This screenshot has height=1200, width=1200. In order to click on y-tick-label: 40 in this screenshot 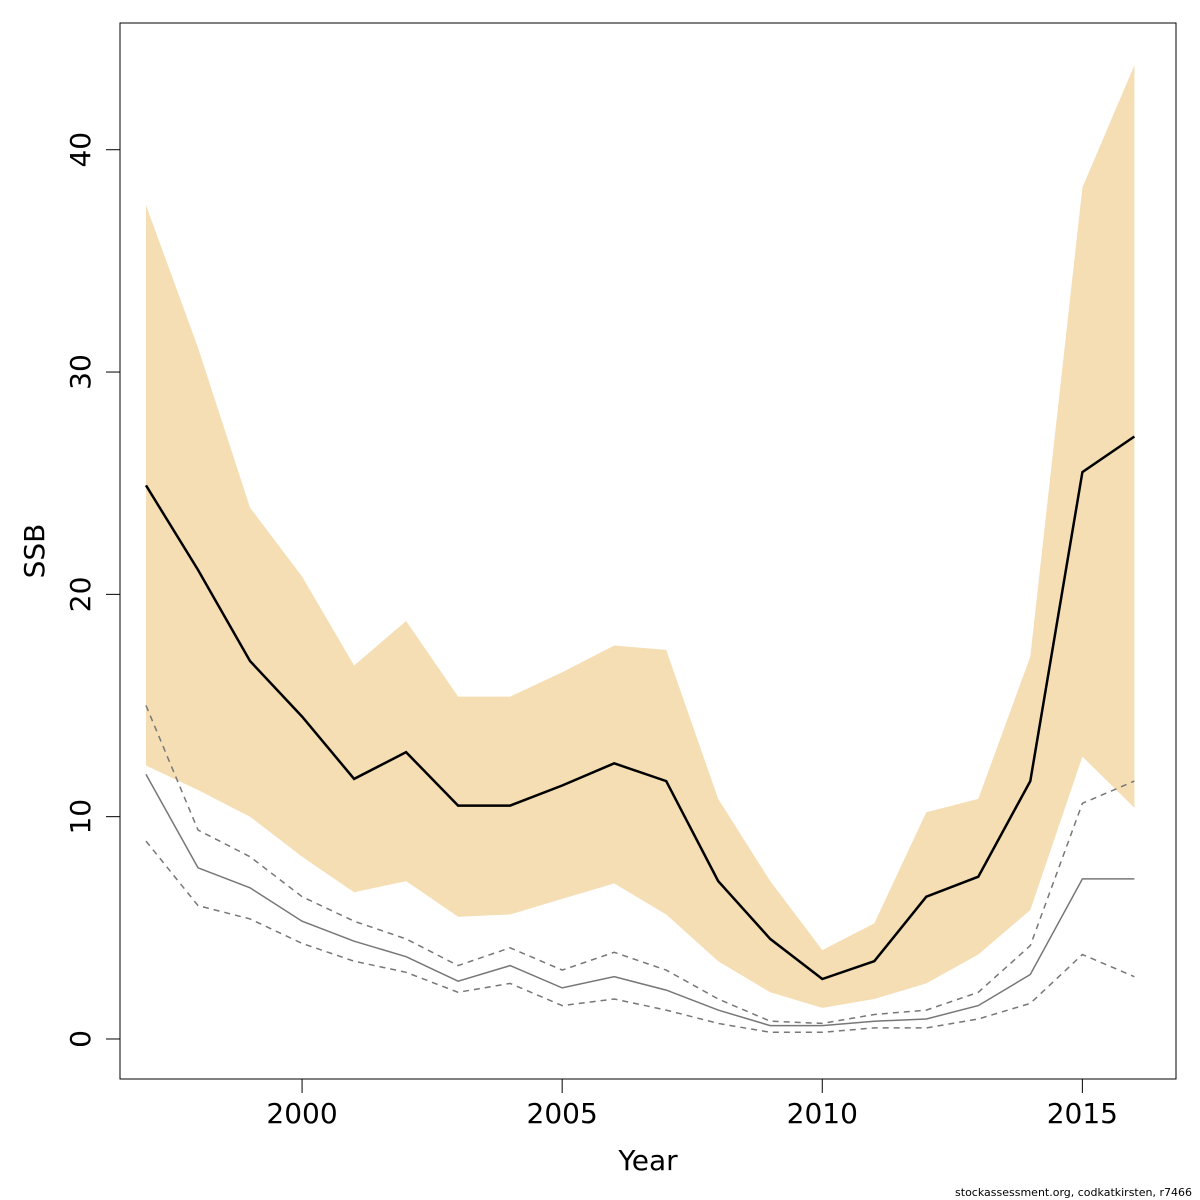, I will do `click(80, 150)`.